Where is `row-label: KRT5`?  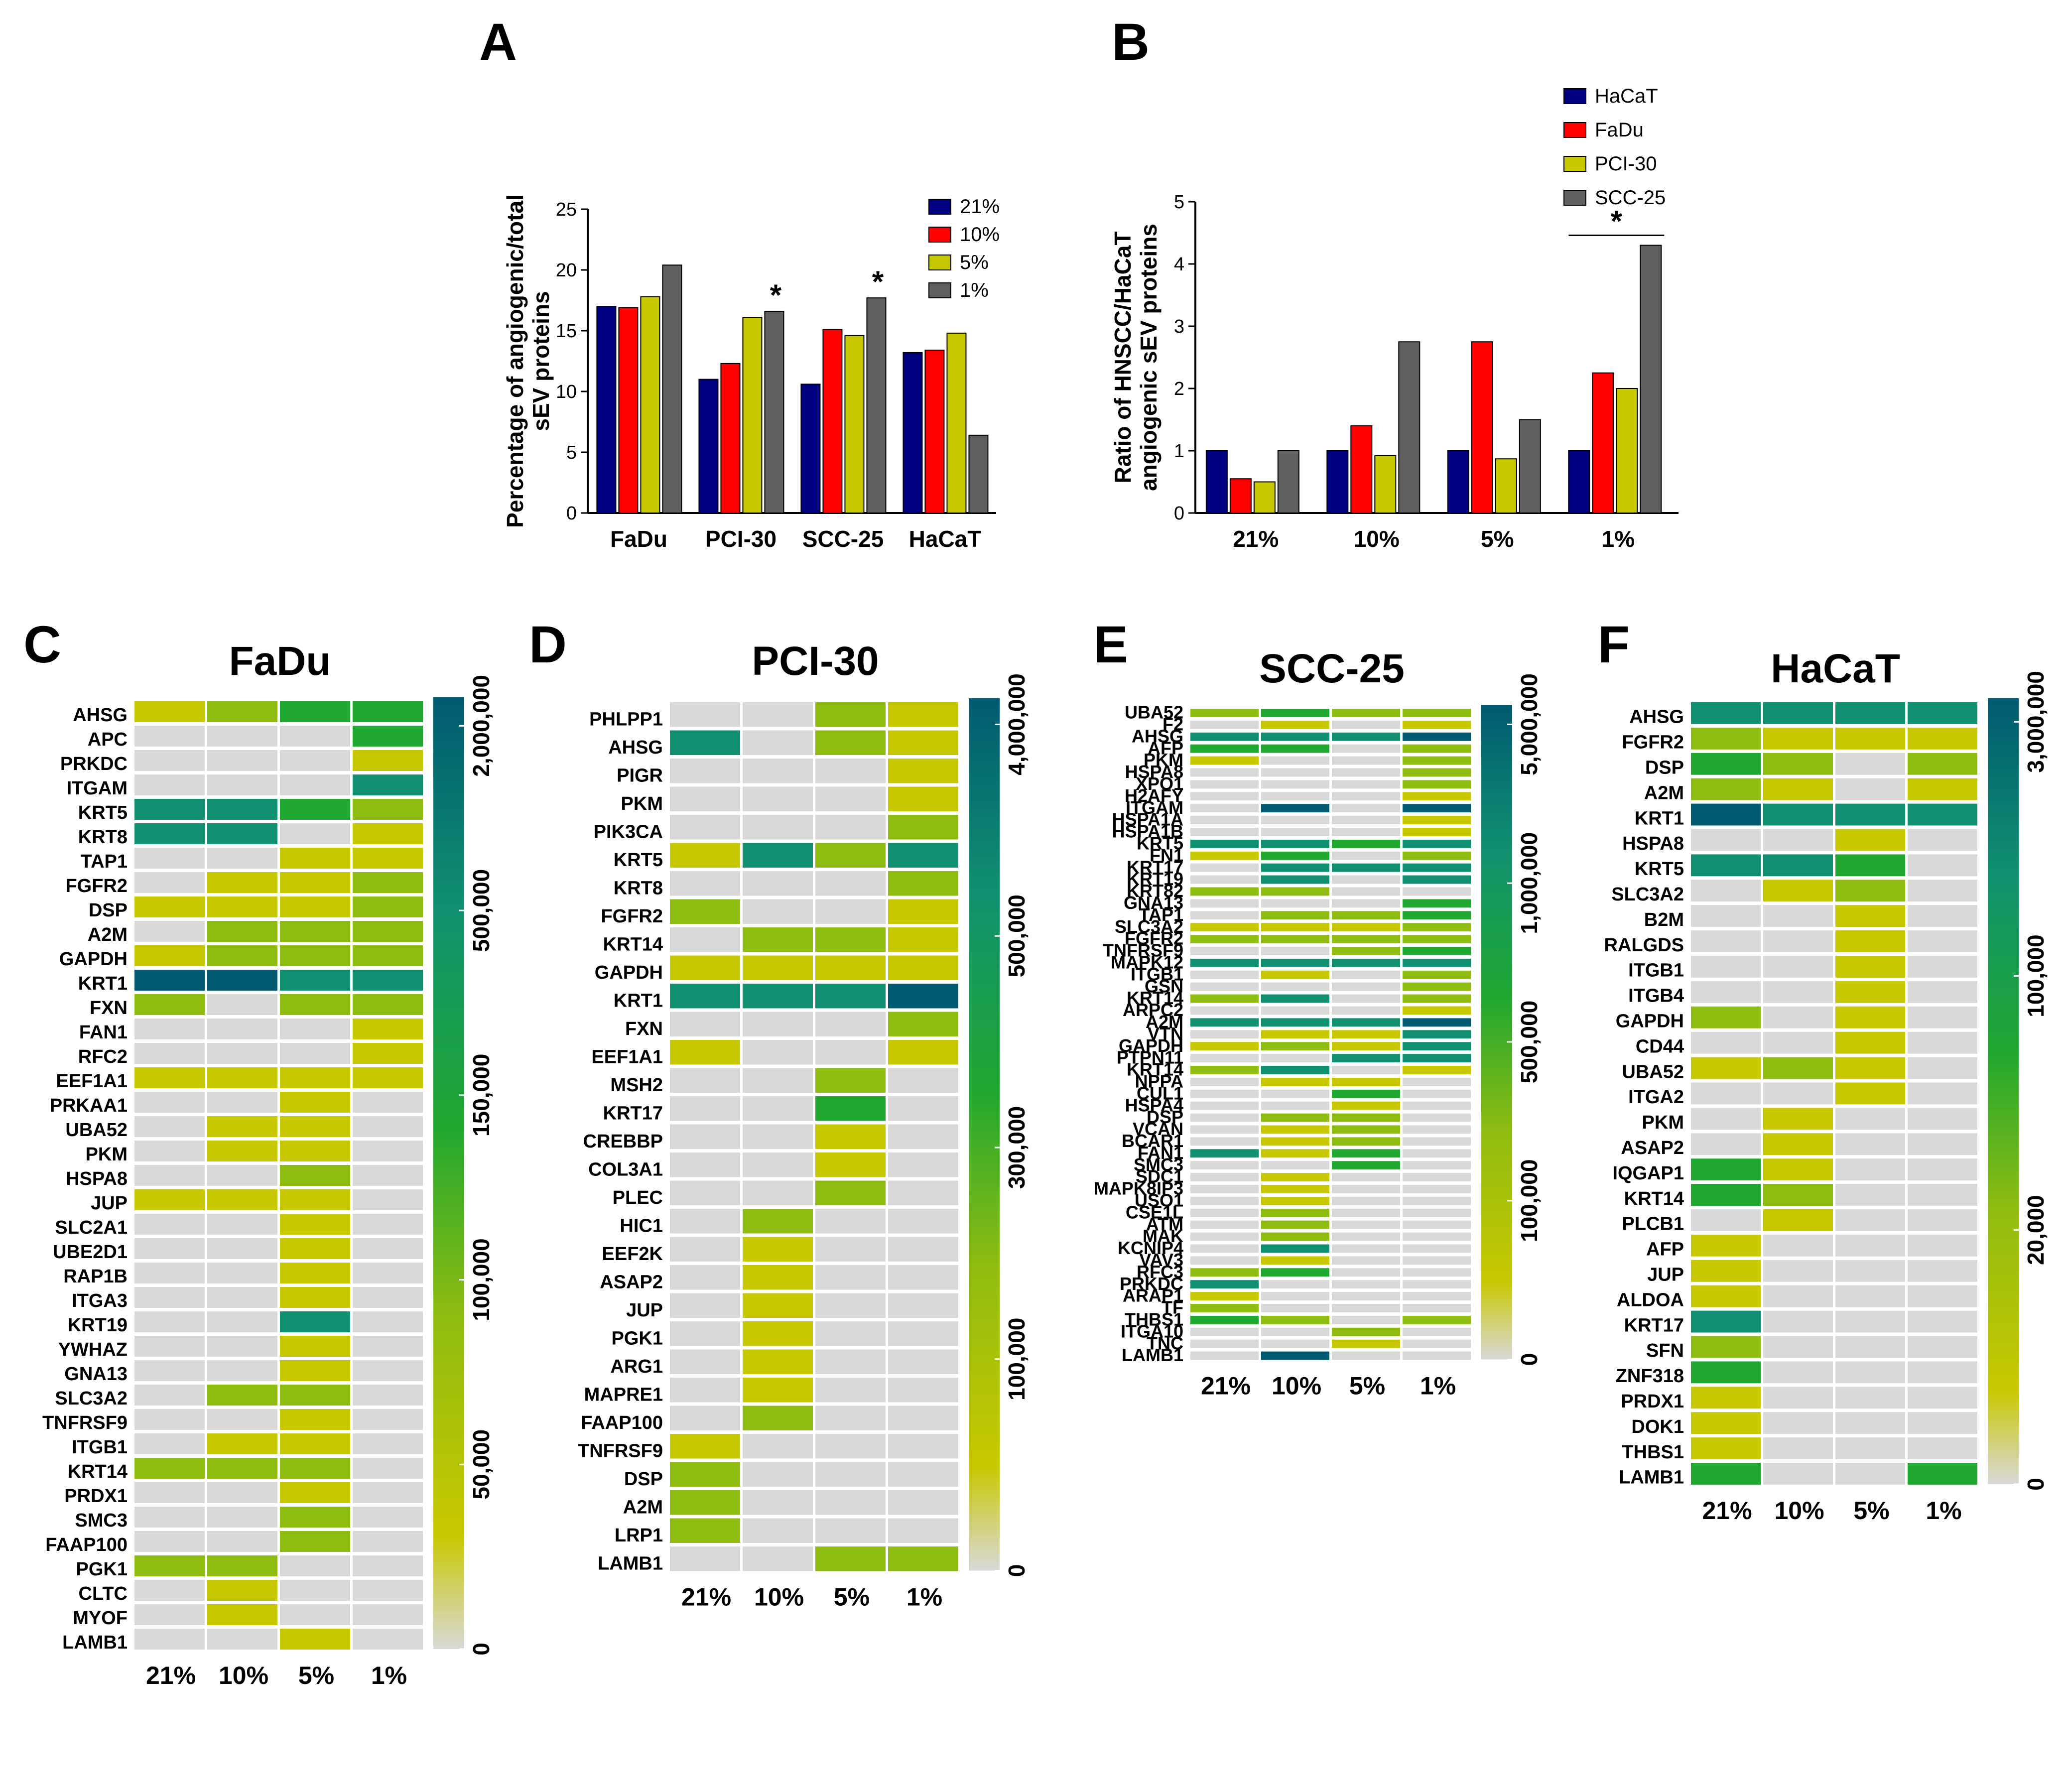 row-label: KRT5 is located at coordinates (638, 860).